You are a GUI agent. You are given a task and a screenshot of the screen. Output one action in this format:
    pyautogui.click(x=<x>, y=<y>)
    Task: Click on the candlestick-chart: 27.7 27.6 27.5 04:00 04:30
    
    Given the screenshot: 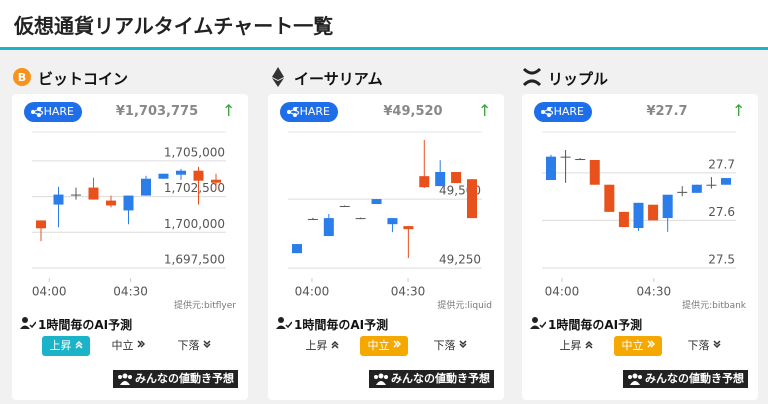 What is the action you would take?
    pyautogui.click(x=639, y=215)
    